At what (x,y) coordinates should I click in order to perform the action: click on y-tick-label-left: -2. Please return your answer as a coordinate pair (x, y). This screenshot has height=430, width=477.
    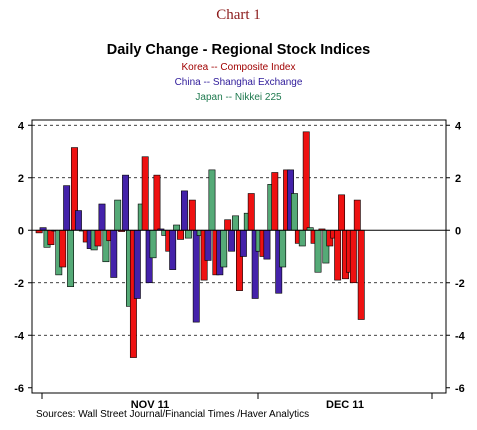
    Looking at the image, I should click on (19, 284).